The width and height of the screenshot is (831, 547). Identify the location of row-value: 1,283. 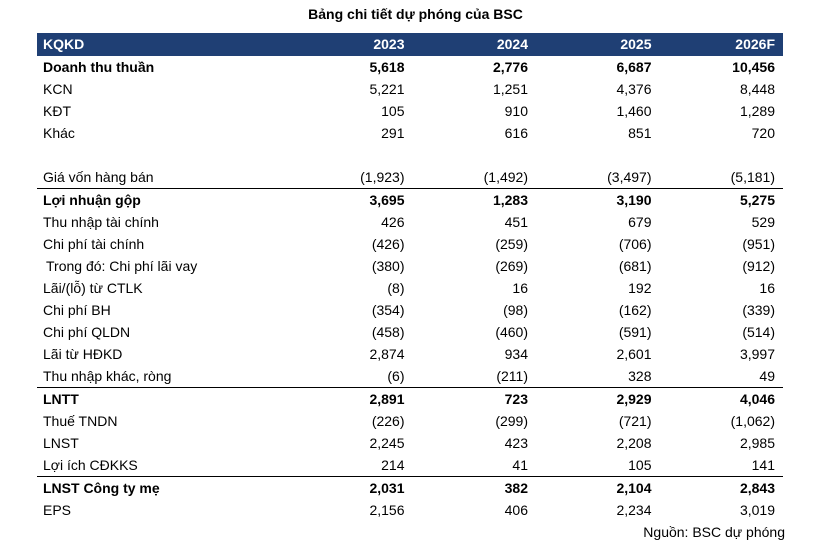
(474, 199).